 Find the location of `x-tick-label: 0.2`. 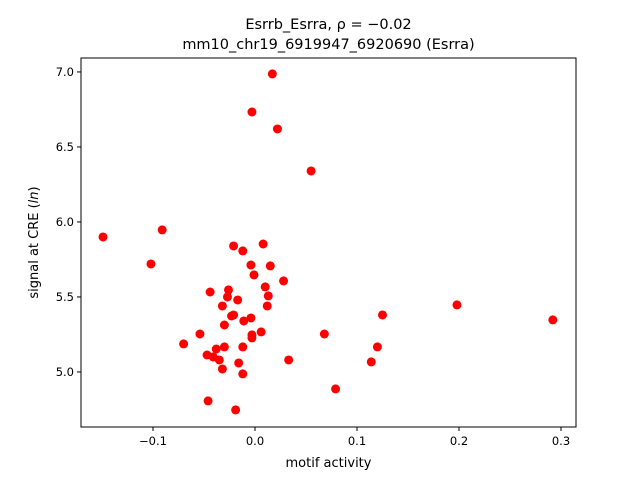

x-tick-label: 0.2 is located at coordinates (459, 441).